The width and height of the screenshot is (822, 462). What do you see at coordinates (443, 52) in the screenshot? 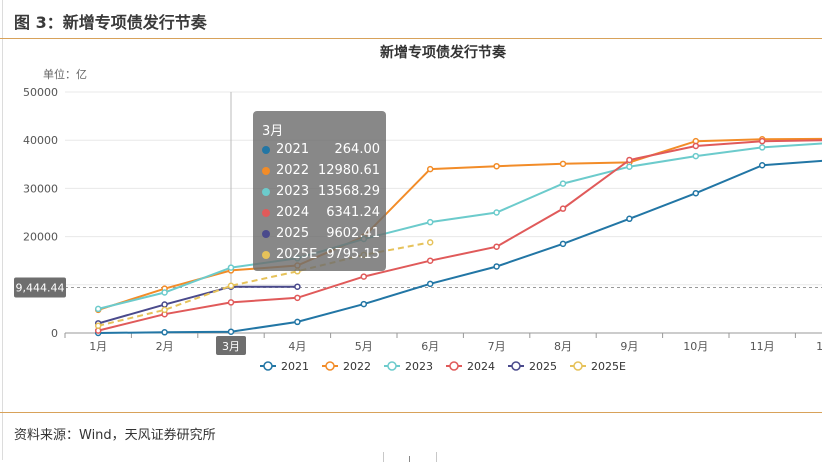
I see `chart-title: 新增专项债发行节奏` at bounding box center [443, 52].